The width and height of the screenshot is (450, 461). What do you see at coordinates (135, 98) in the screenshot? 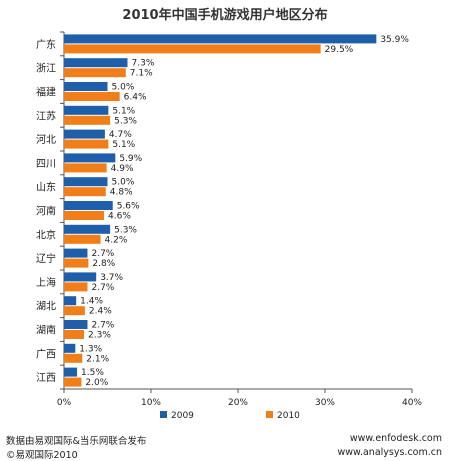
I see `data-label-2010: 6.4%` at bounding box center [135, 98].